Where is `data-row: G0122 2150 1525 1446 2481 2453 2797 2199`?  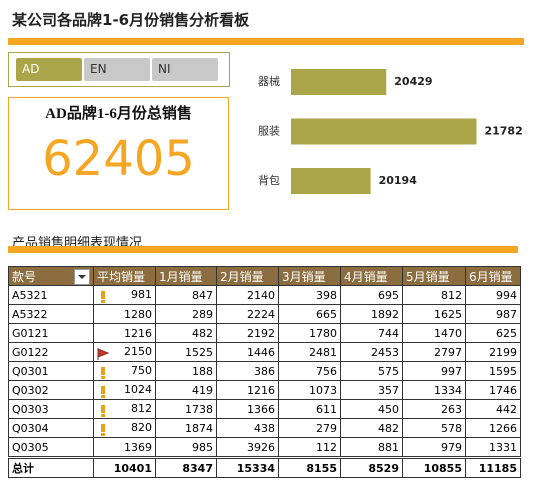
data-row: G0122 2150 1525 1446 2481 2453 2797 2199 is located at coordinates (264, 352).